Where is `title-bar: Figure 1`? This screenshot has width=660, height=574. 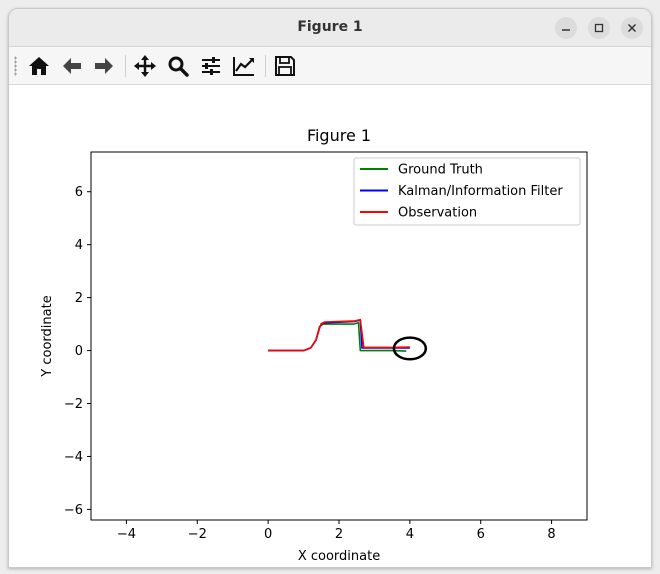 title-bar: Figure 1 is located at coordinates (330, 28).